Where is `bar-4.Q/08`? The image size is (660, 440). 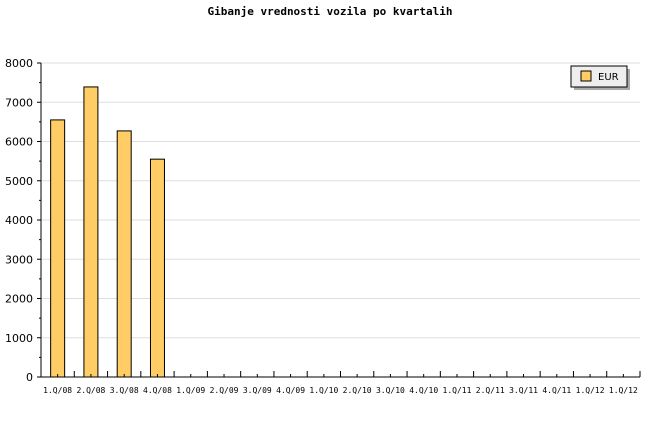
bar-4.Q/08 is located at coordinates (157, 268).